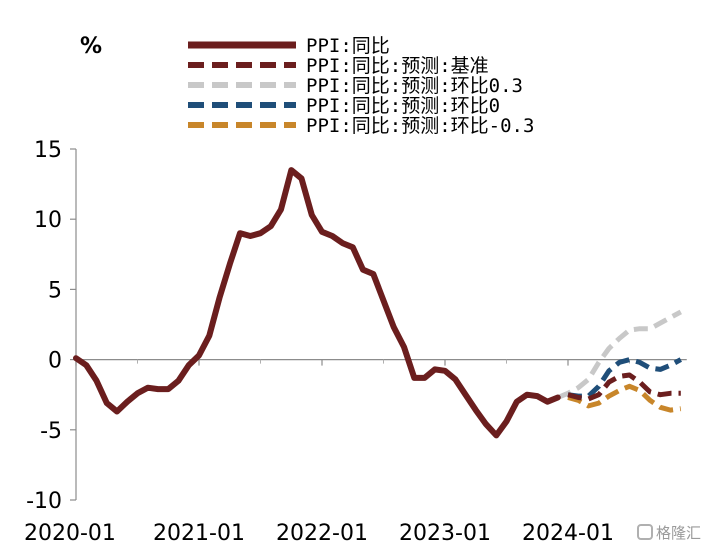 This screenshot has width=711, height=555. Describe the element at coordinates (199, 533) in the screenshot. I see `x-tick-label: 2021-01` at that location.